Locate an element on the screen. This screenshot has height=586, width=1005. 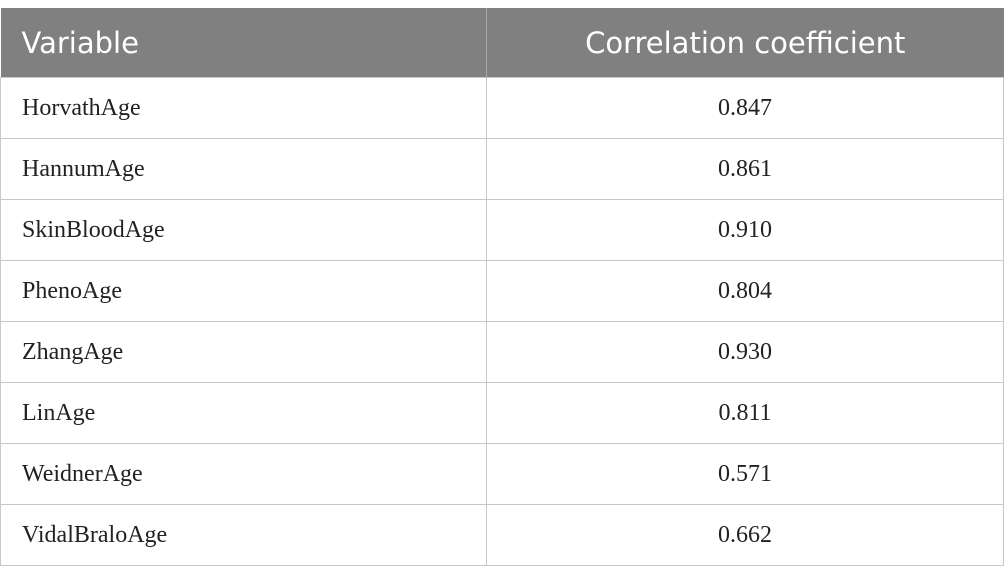
value-cell: 0.930 is located at coordinates (745, 352).